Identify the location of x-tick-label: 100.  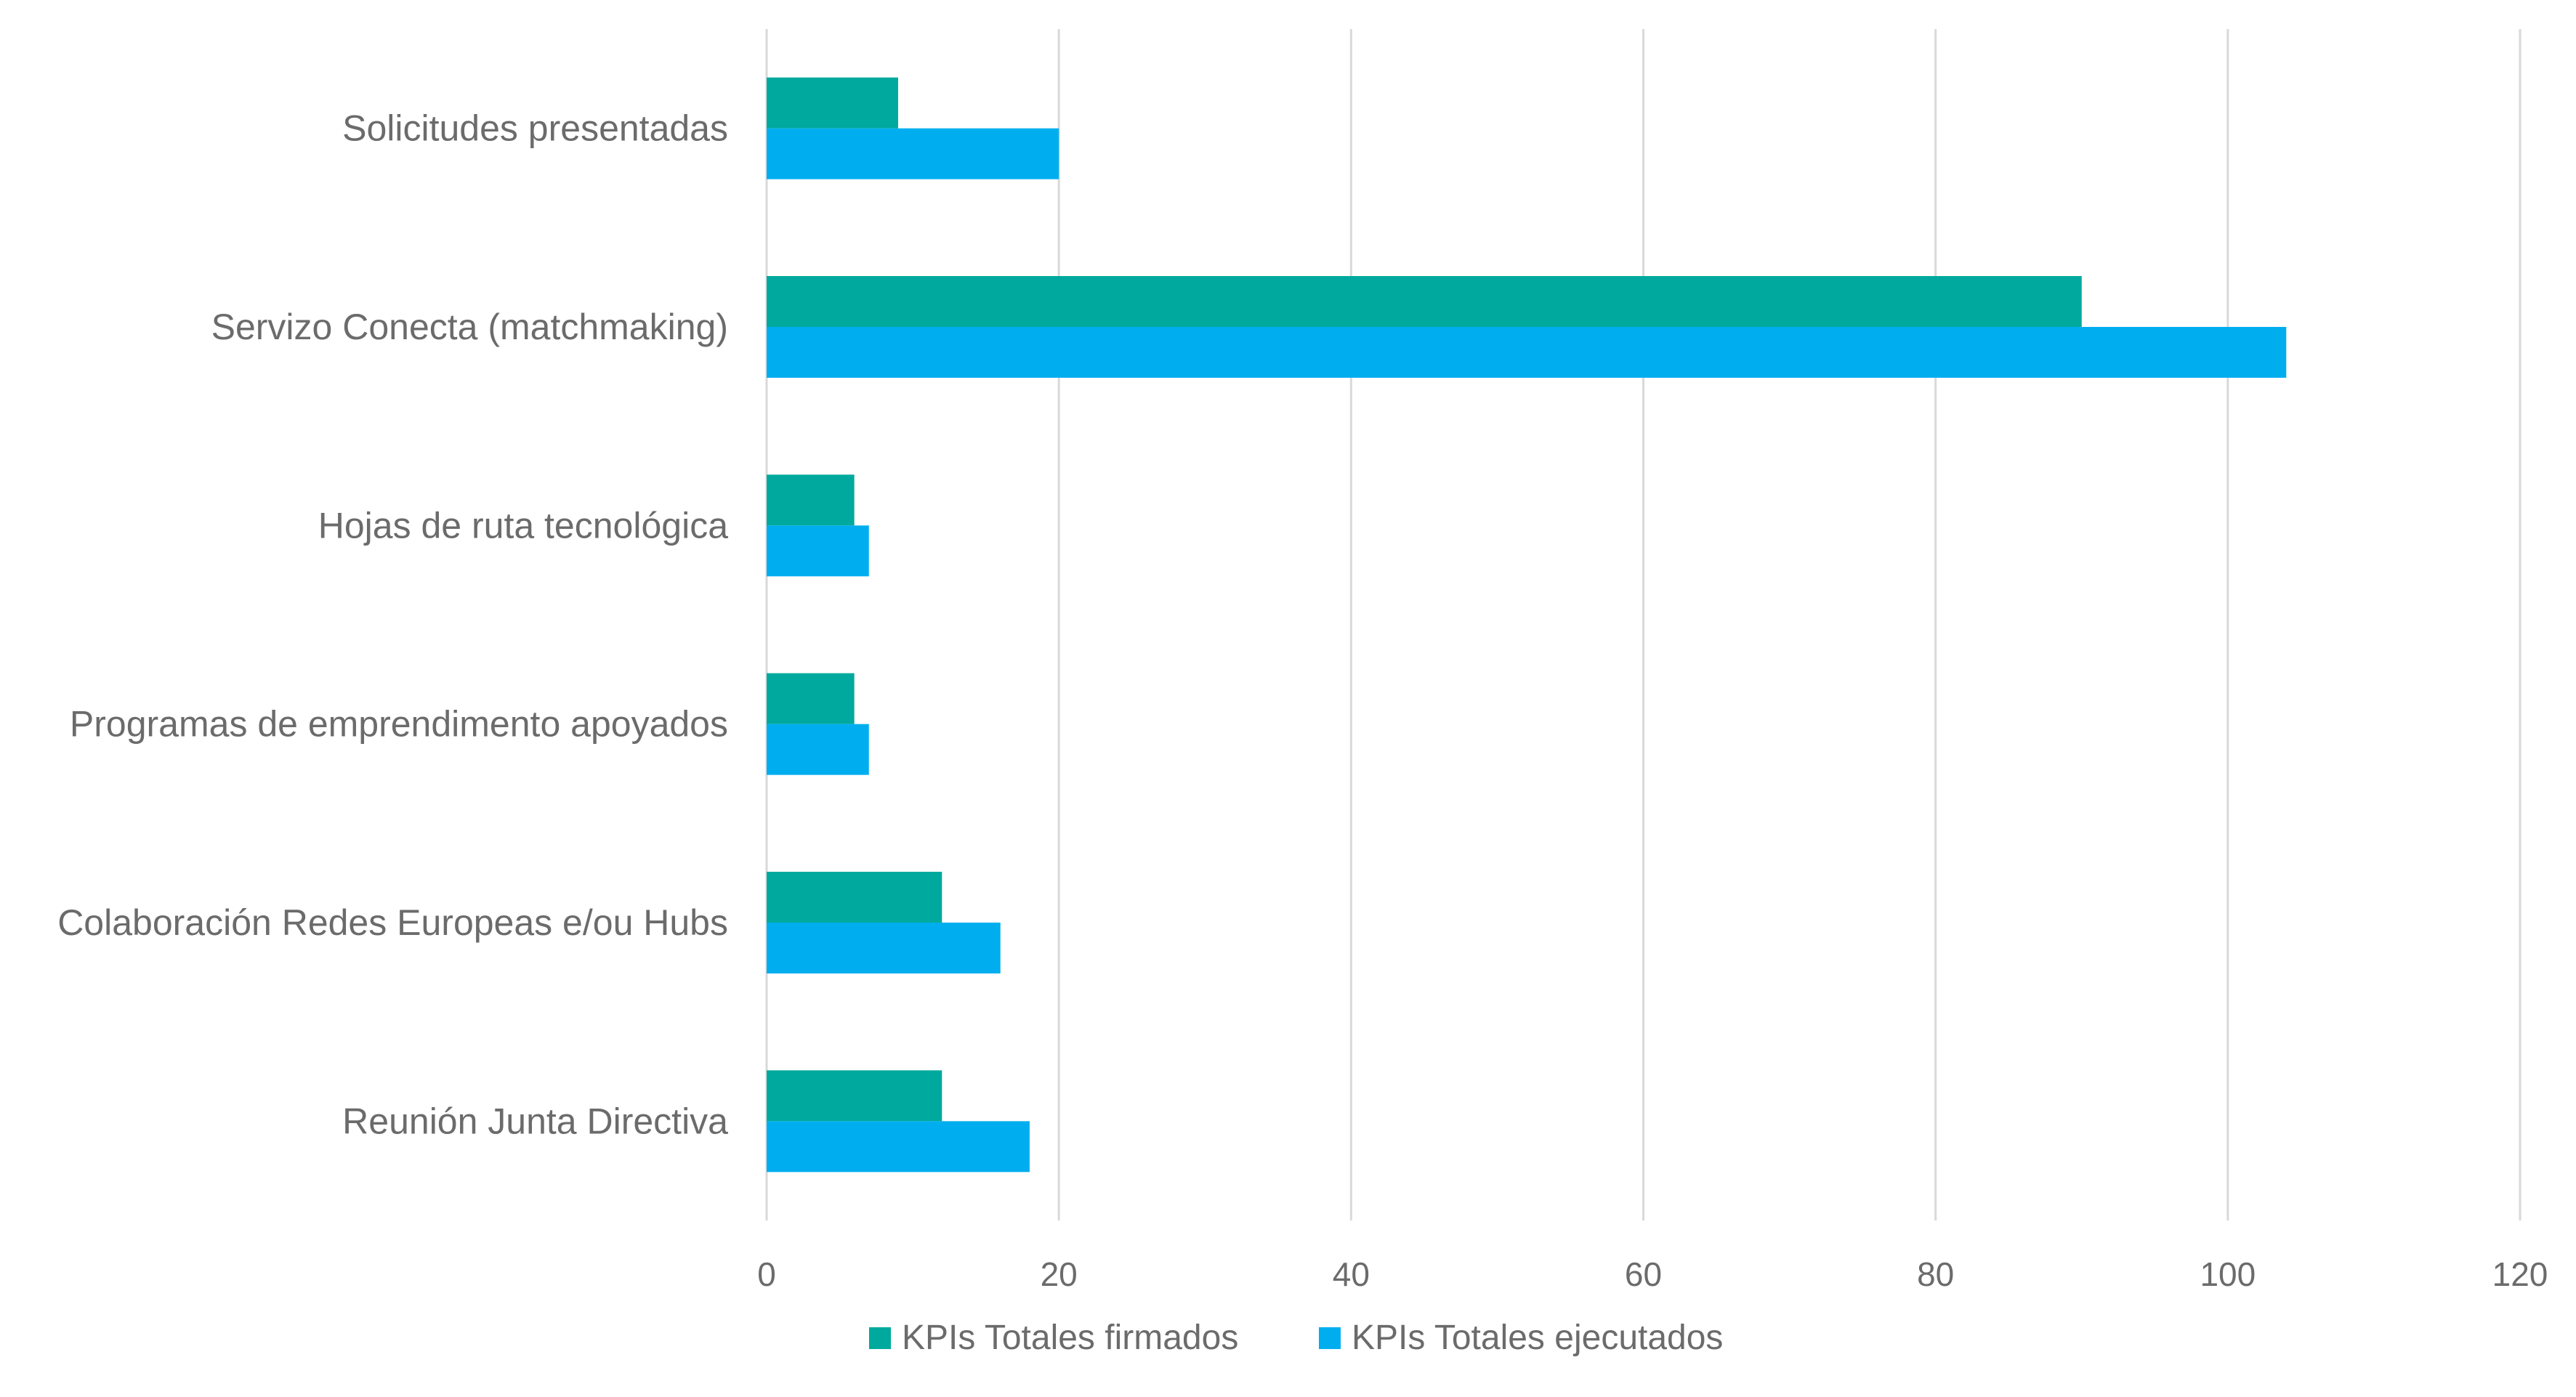
(2228, 1274).